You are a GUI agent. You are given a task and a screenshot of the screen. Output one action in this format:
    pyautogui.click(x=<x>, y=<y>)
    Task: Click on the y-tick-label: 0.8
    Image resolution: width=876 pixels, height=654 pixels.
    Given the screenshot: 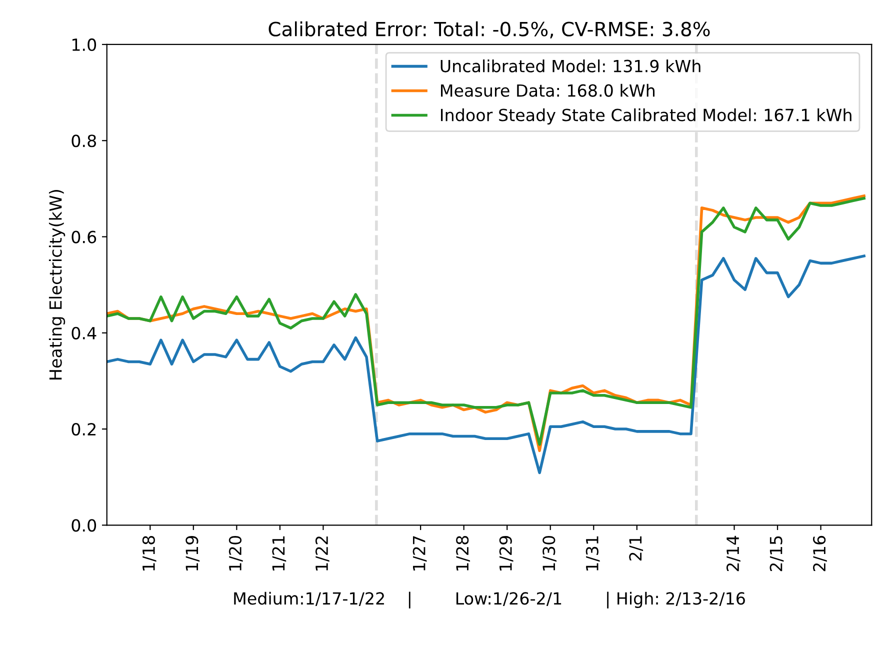 What is the action you would take?
    pyautogui.click(x=84, y=141)
    